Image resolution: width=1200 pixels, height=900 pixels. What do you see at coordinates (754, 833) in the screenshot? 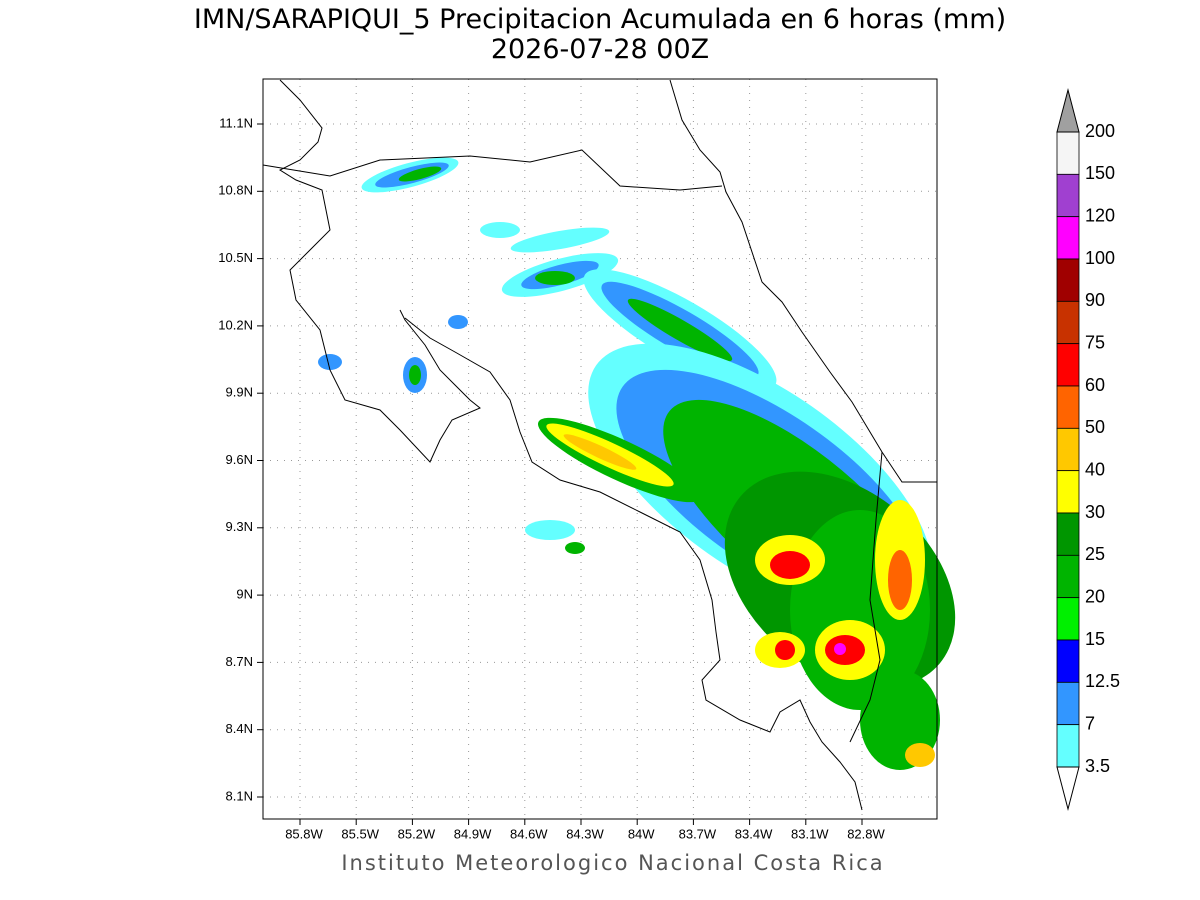
I see `lon-label: 83.4W` at bounding box center [754, 833].